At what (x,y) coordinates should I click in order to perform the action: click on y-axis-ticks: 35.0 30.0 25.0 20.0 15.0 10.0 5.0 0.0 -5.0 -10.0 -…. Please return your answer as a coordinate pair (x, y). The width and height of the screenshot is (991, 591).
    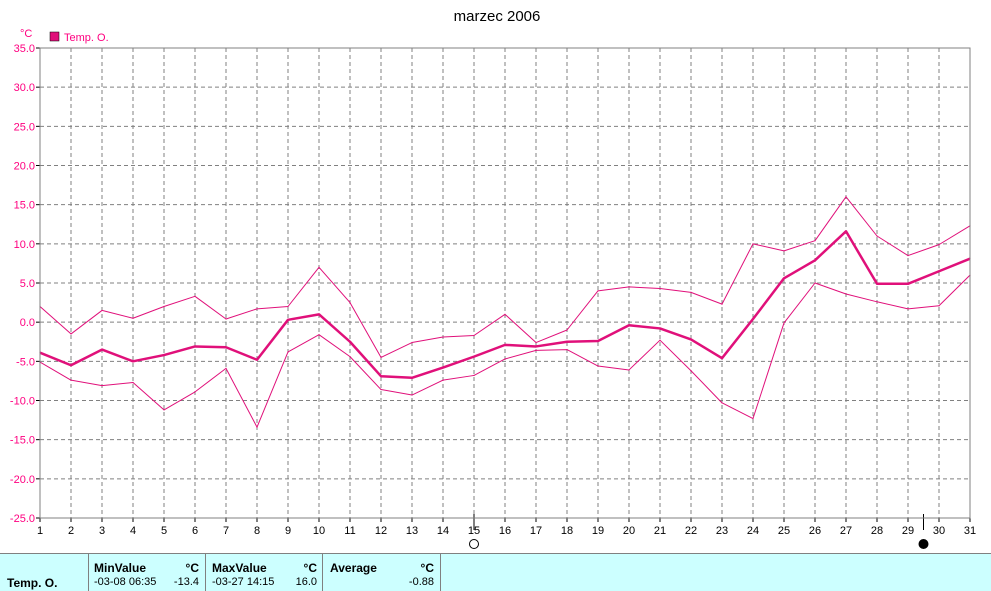
    Looking at the image, I should click on (25, 284).